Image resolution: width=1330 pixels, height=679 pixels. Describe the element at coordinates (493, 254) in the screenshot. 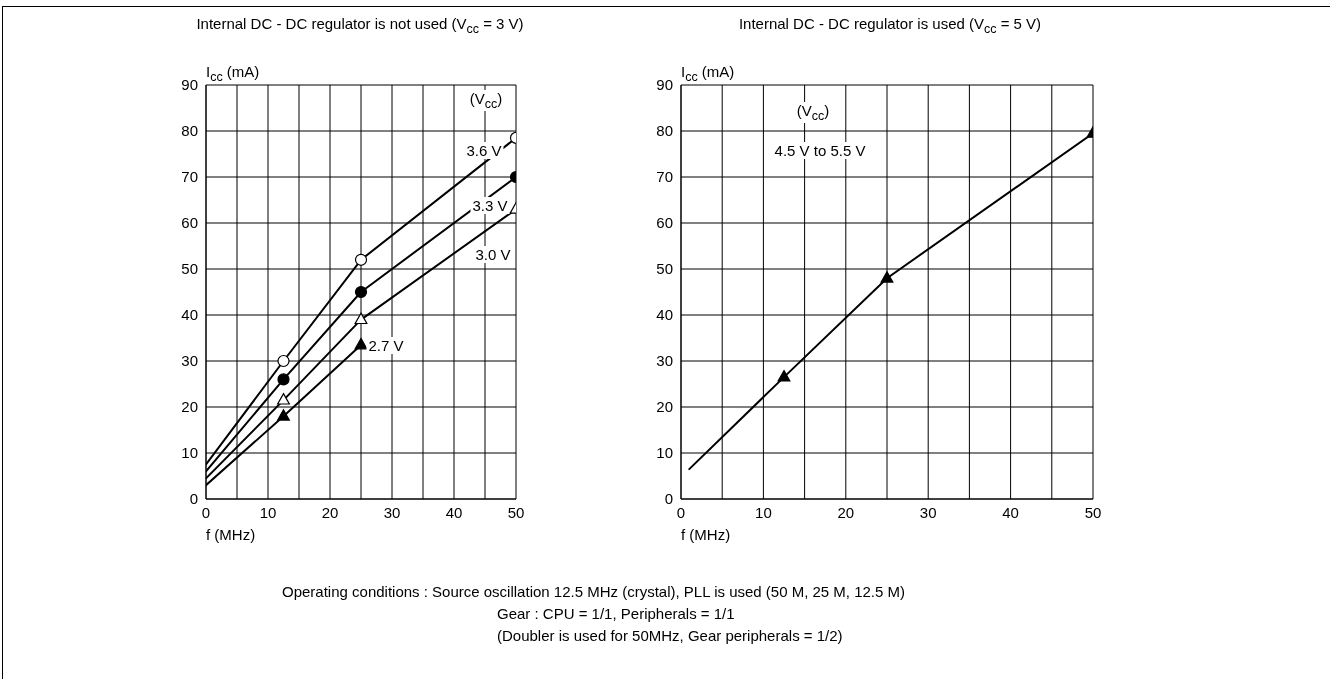

I see `series-label: 3.0 V` at that location.